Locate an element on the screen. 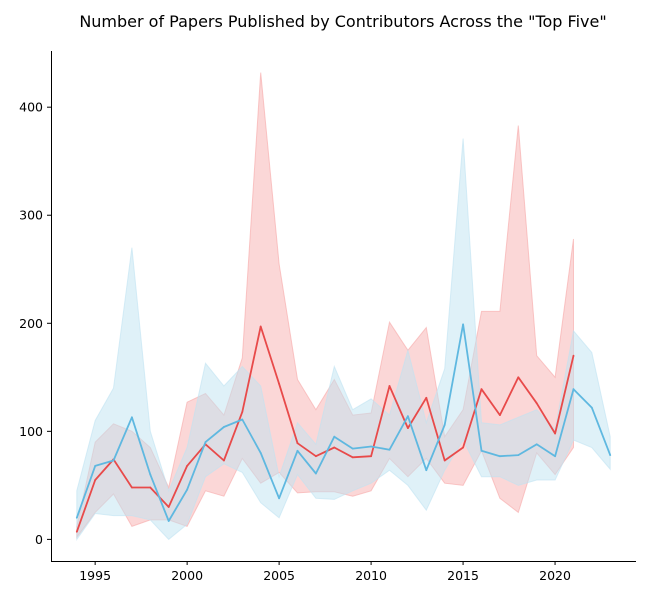  x-tick-label: 2015 is located at coordinates (463, 575).